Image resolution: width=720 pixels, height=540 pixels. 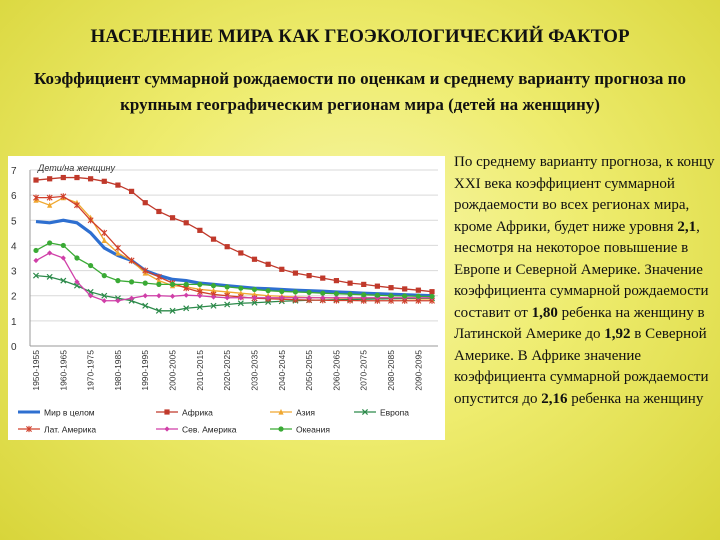 What do you see at coordinates (209, 430) in the screenshot?
I see `legend-label: Сев. Америка` at bounding box center [209, 430].